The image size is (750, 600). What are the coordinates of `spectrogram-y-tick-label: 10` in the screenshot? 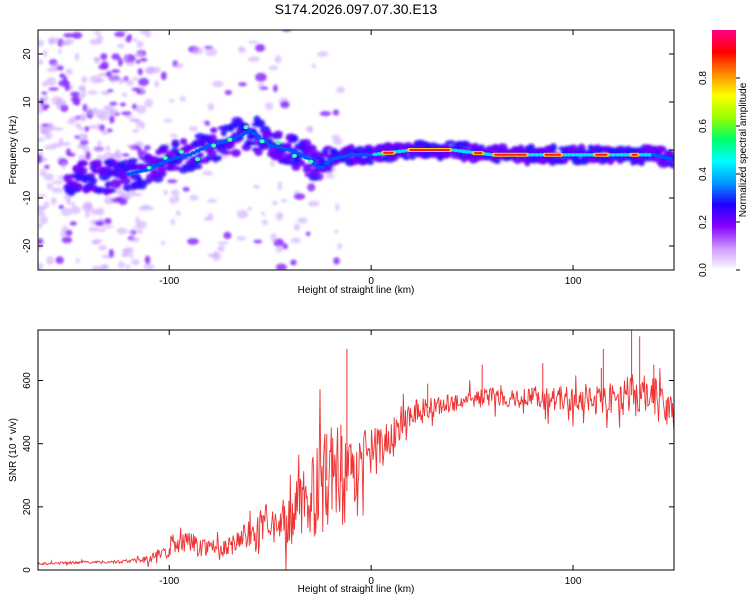 It's located at (27, 102).